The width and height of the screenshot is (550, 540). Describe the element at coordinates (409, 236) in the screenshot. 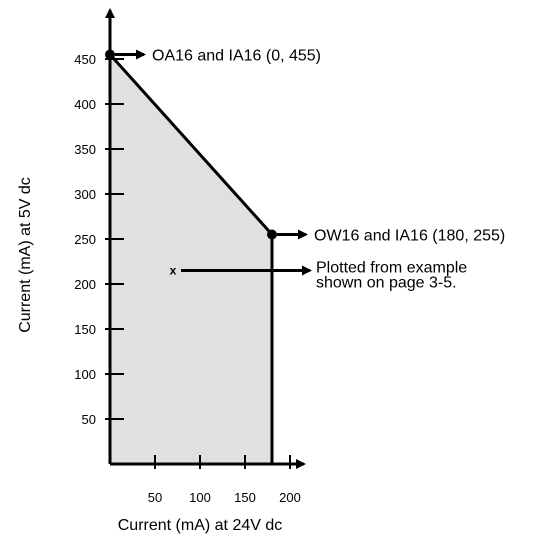

I see `data-point-label: OW16 and IA16 (180, 255)` at that location.